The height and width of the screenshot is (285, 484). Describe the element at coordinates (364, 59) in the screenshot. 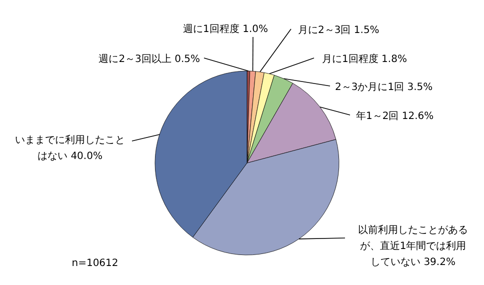

I see `slice-label: 月に1回程度 1.8%` at that location.